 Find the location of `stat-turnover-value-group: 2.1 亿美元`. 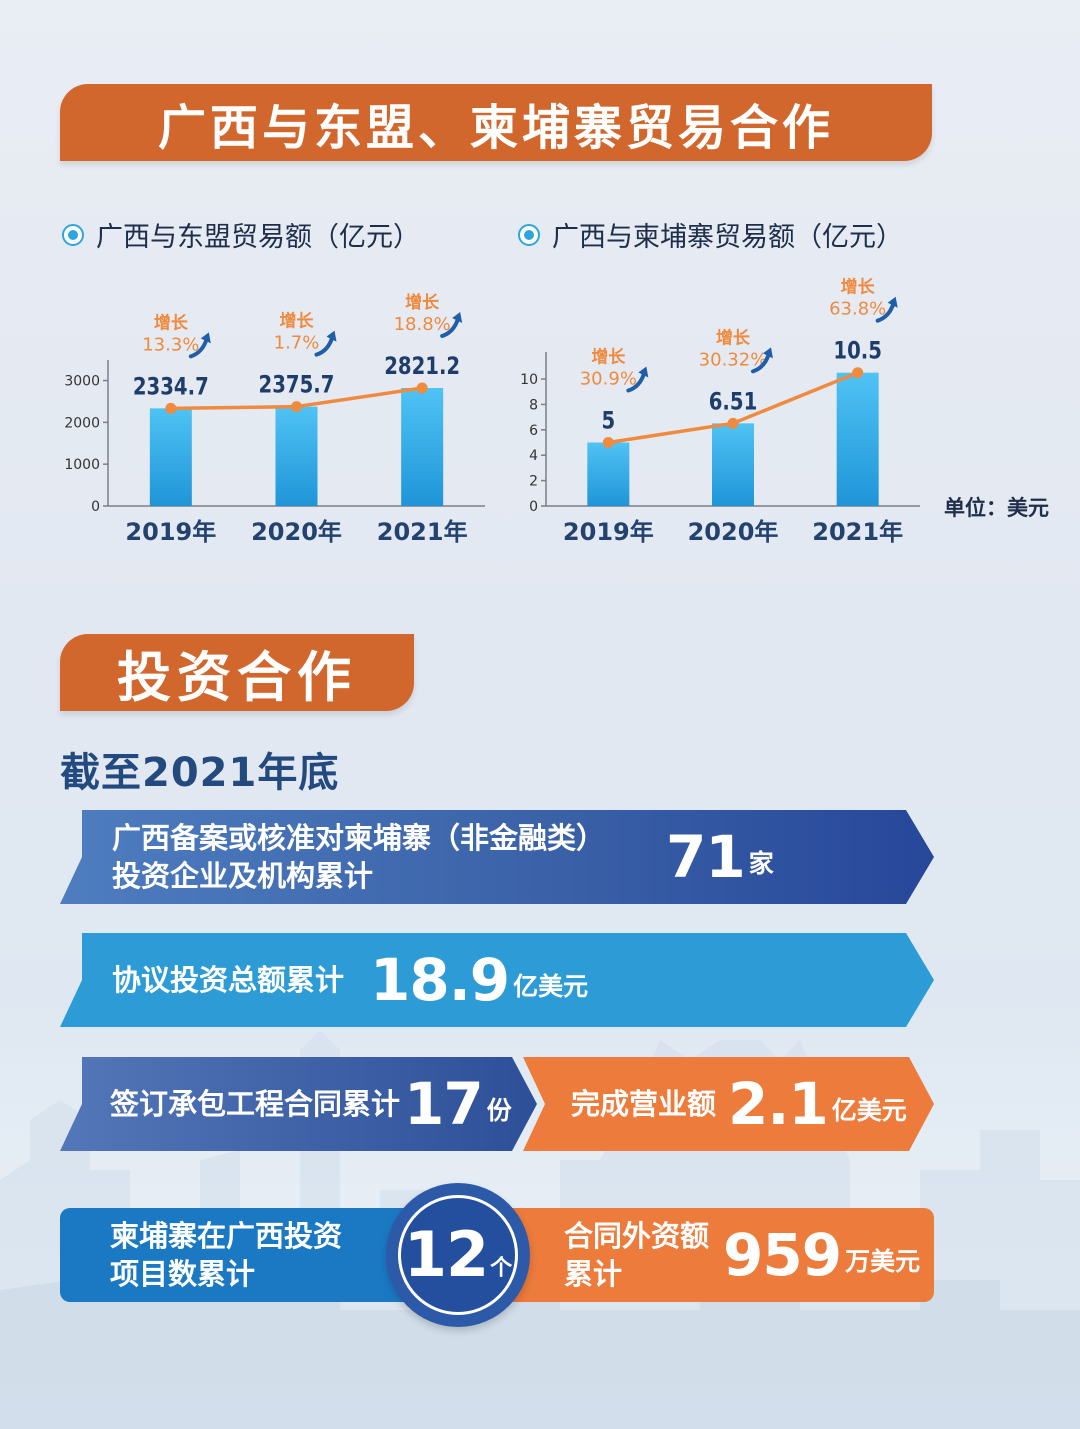

stat-turnover-value-group: 2.1 亿美元 is located at coordinates (817, 1104).